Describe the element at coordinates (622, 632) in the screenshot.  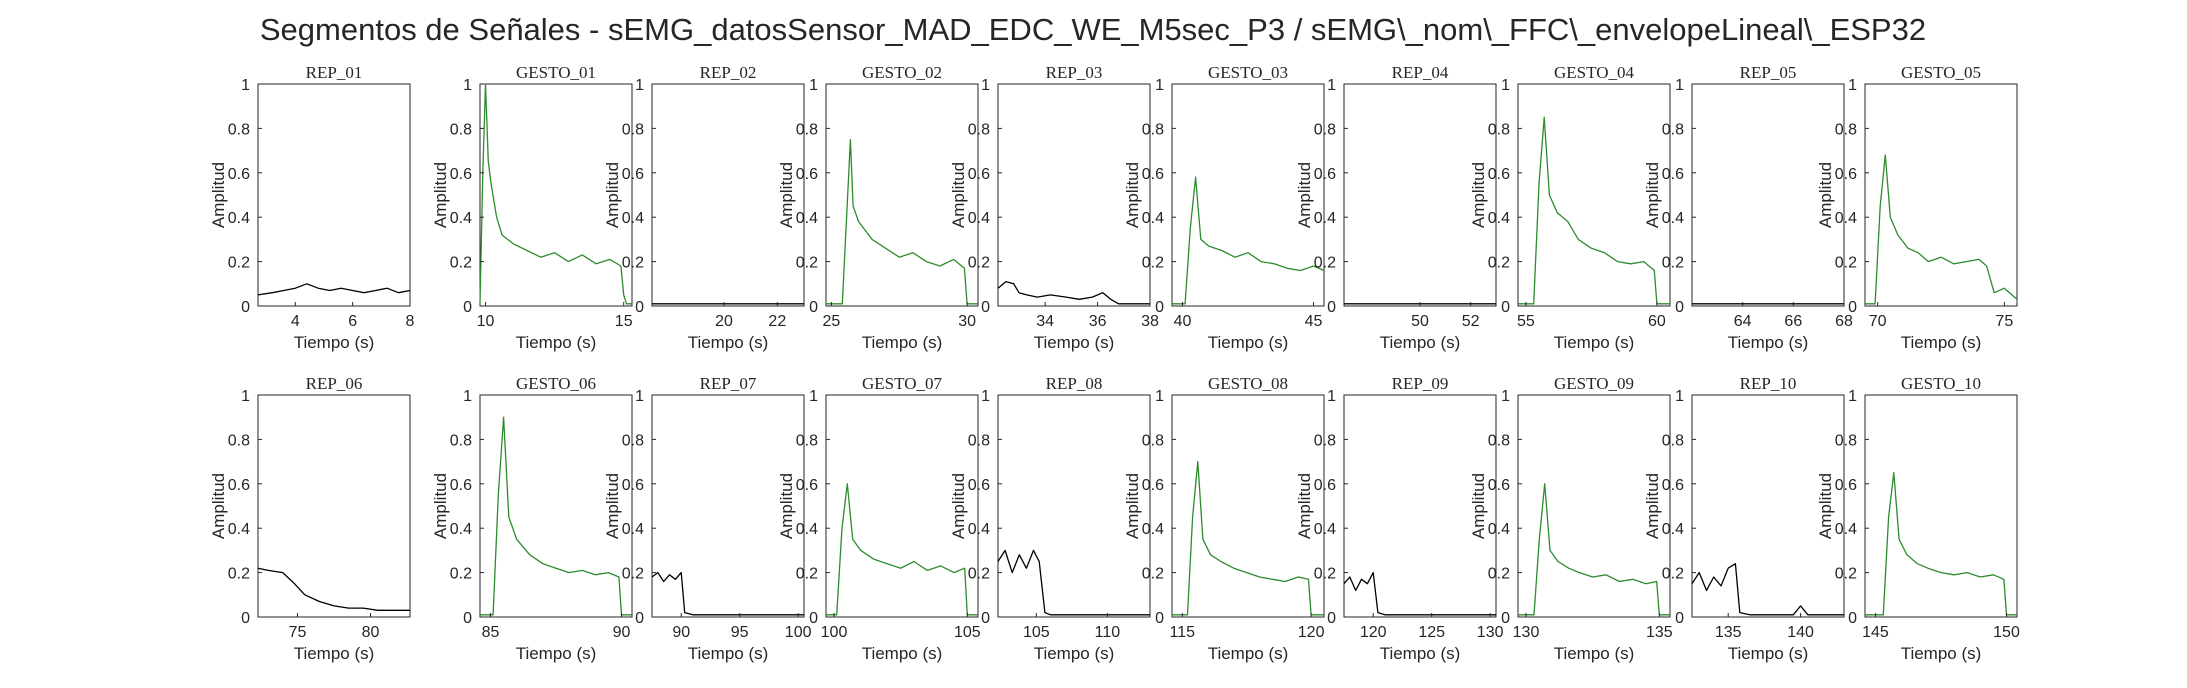
I see `x-tick-label: 90` at that location.